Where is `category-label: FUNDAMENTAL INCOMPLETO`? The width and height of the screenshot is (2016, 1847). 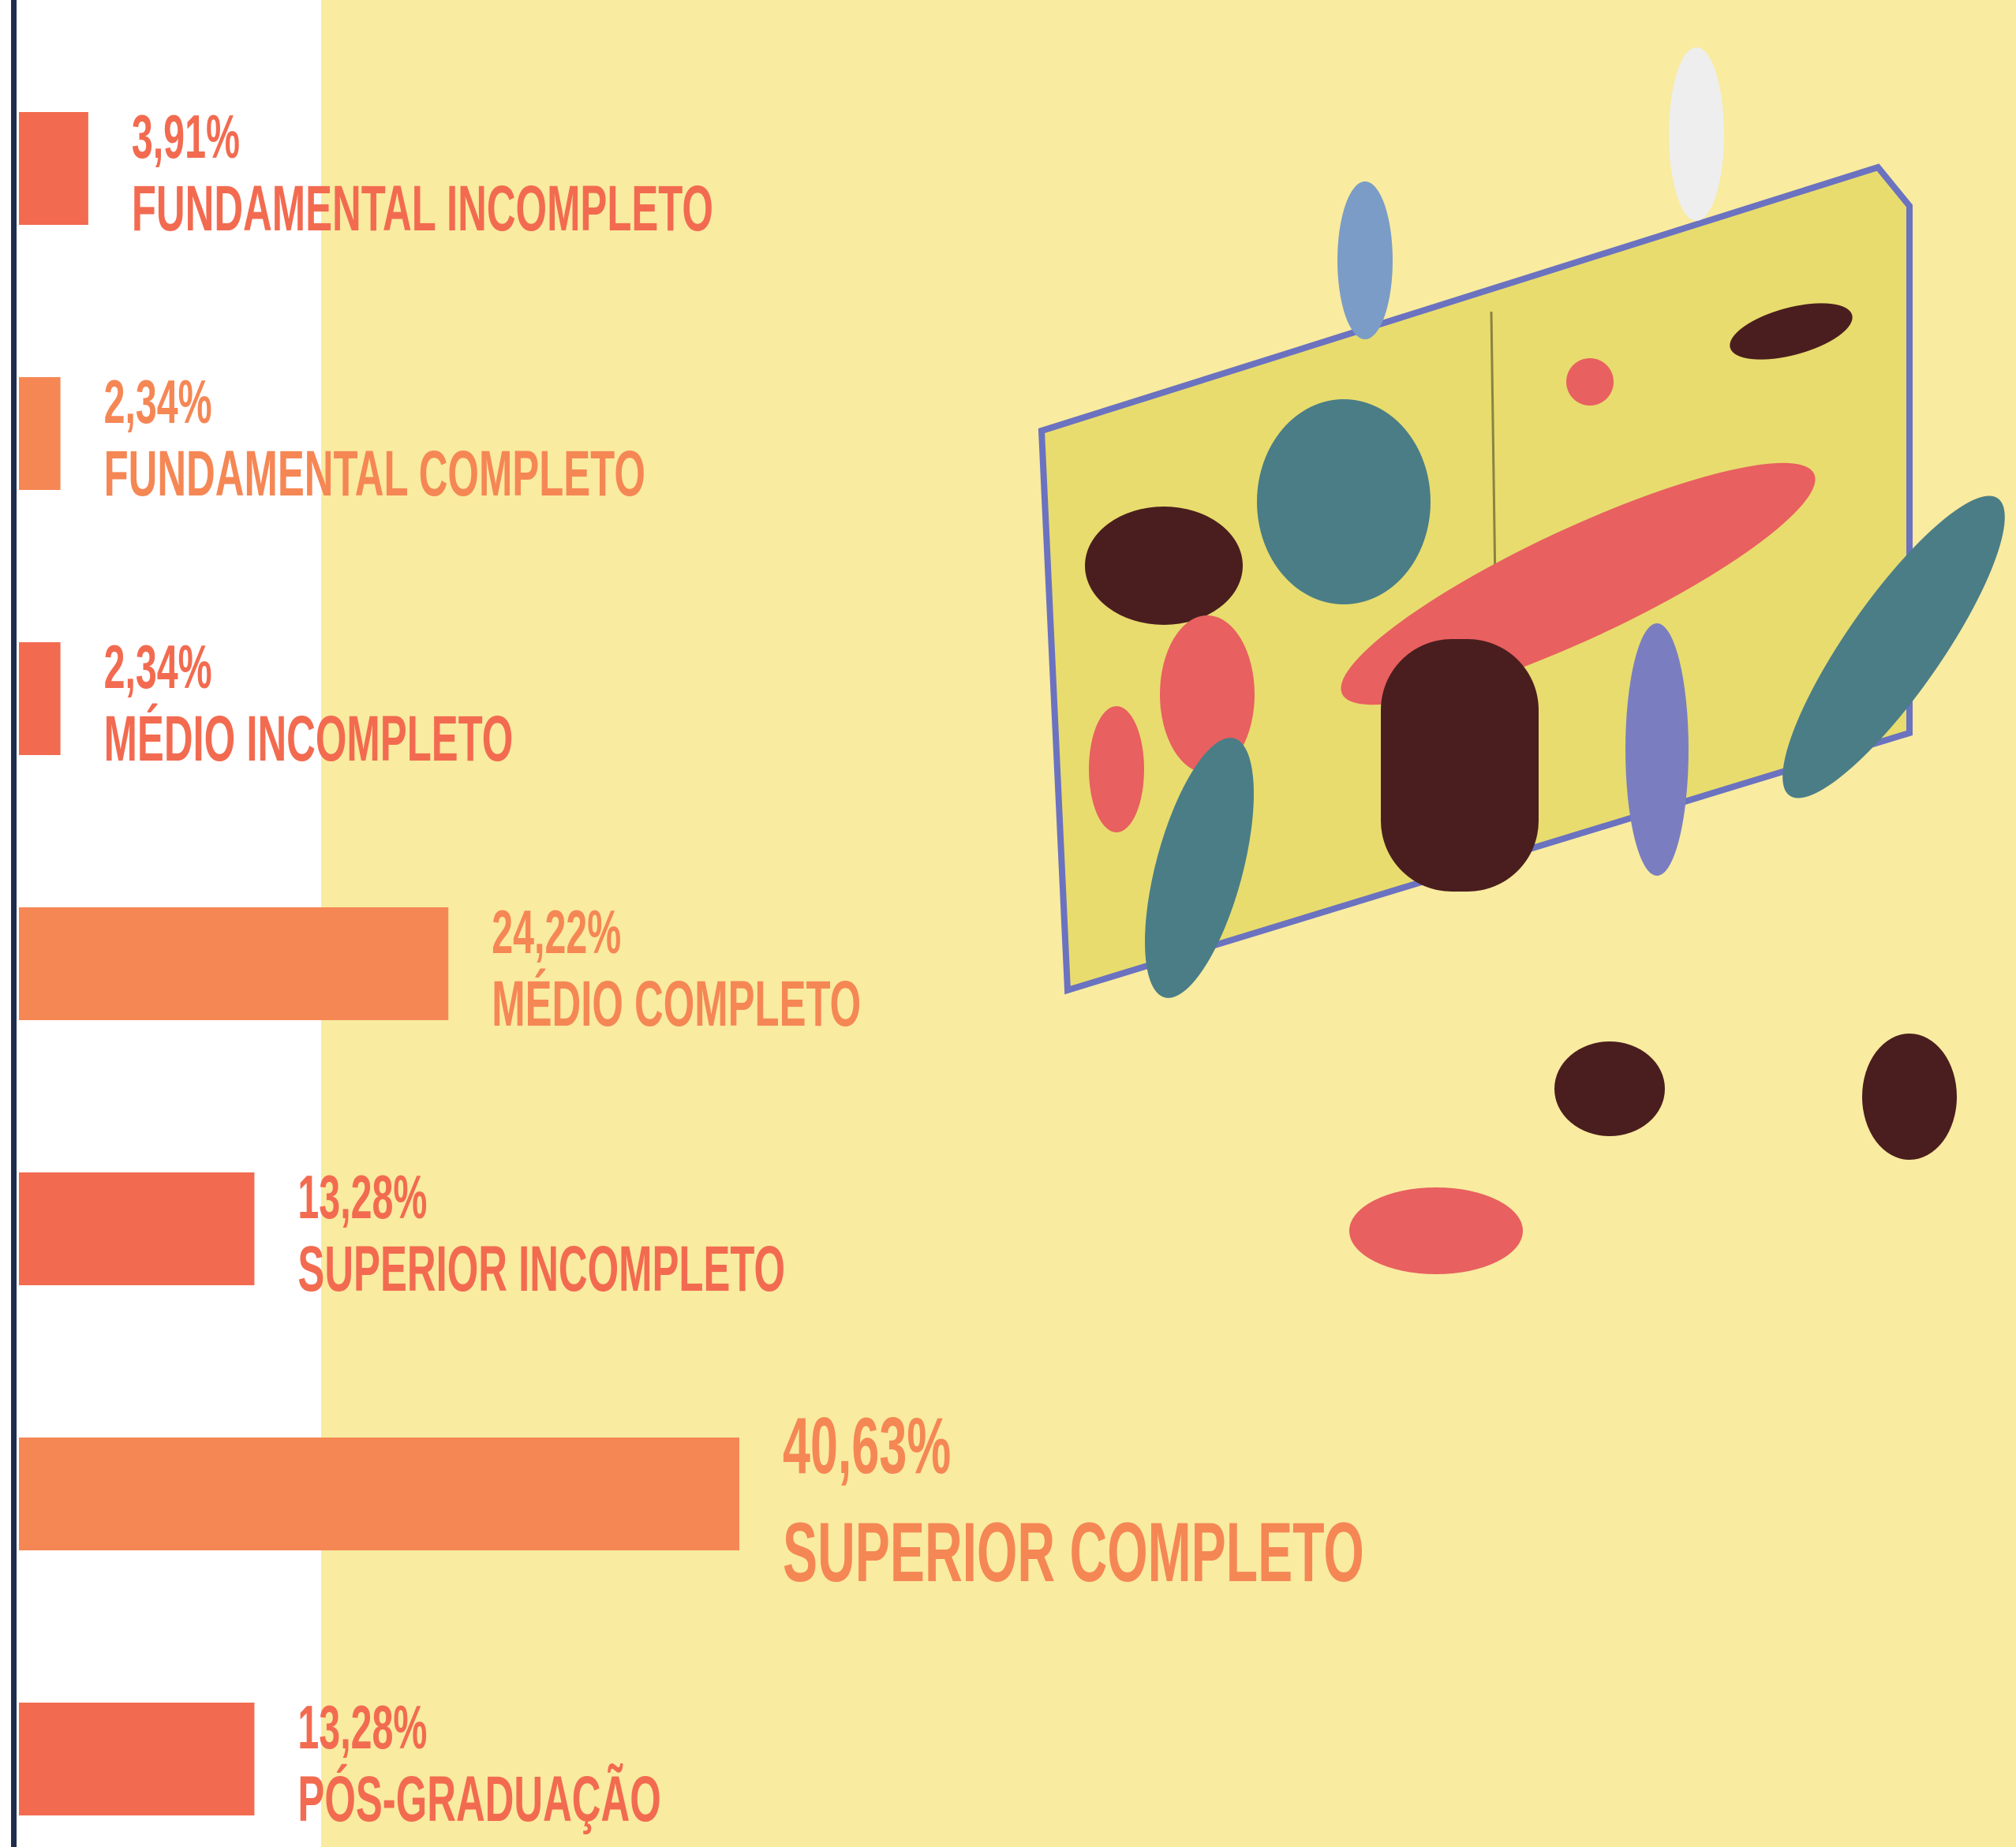 category-label: FUNDAMENTAL INCOMPLETO is located at coordinates (422, 209).